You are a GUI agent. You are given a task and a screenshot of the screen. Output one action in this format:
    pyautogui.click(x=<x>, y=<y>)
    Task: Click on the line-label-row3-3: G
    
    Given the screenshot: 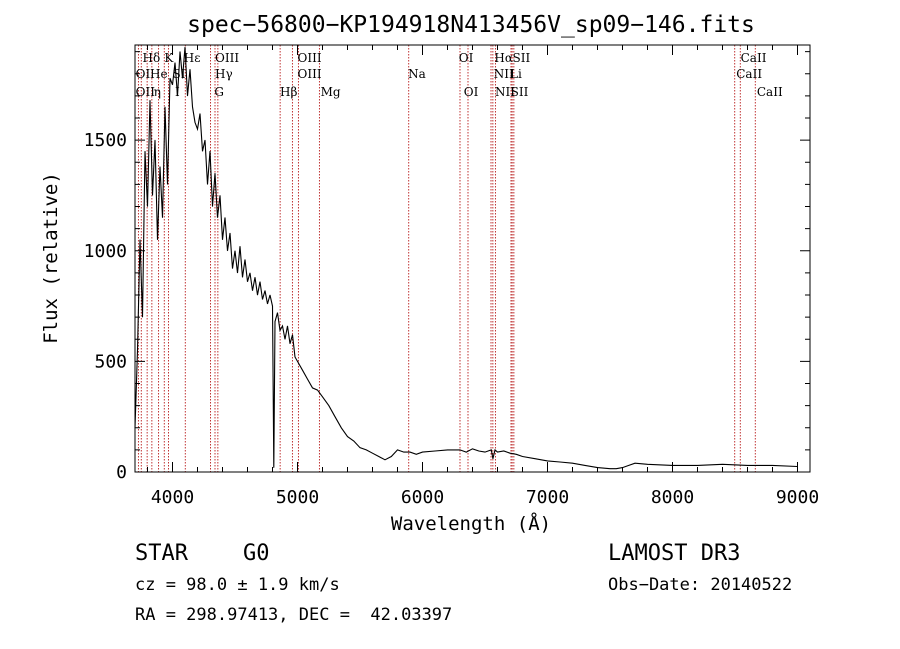 What is the action you would take?
    pyautogui.click(x=219, y=92)
    